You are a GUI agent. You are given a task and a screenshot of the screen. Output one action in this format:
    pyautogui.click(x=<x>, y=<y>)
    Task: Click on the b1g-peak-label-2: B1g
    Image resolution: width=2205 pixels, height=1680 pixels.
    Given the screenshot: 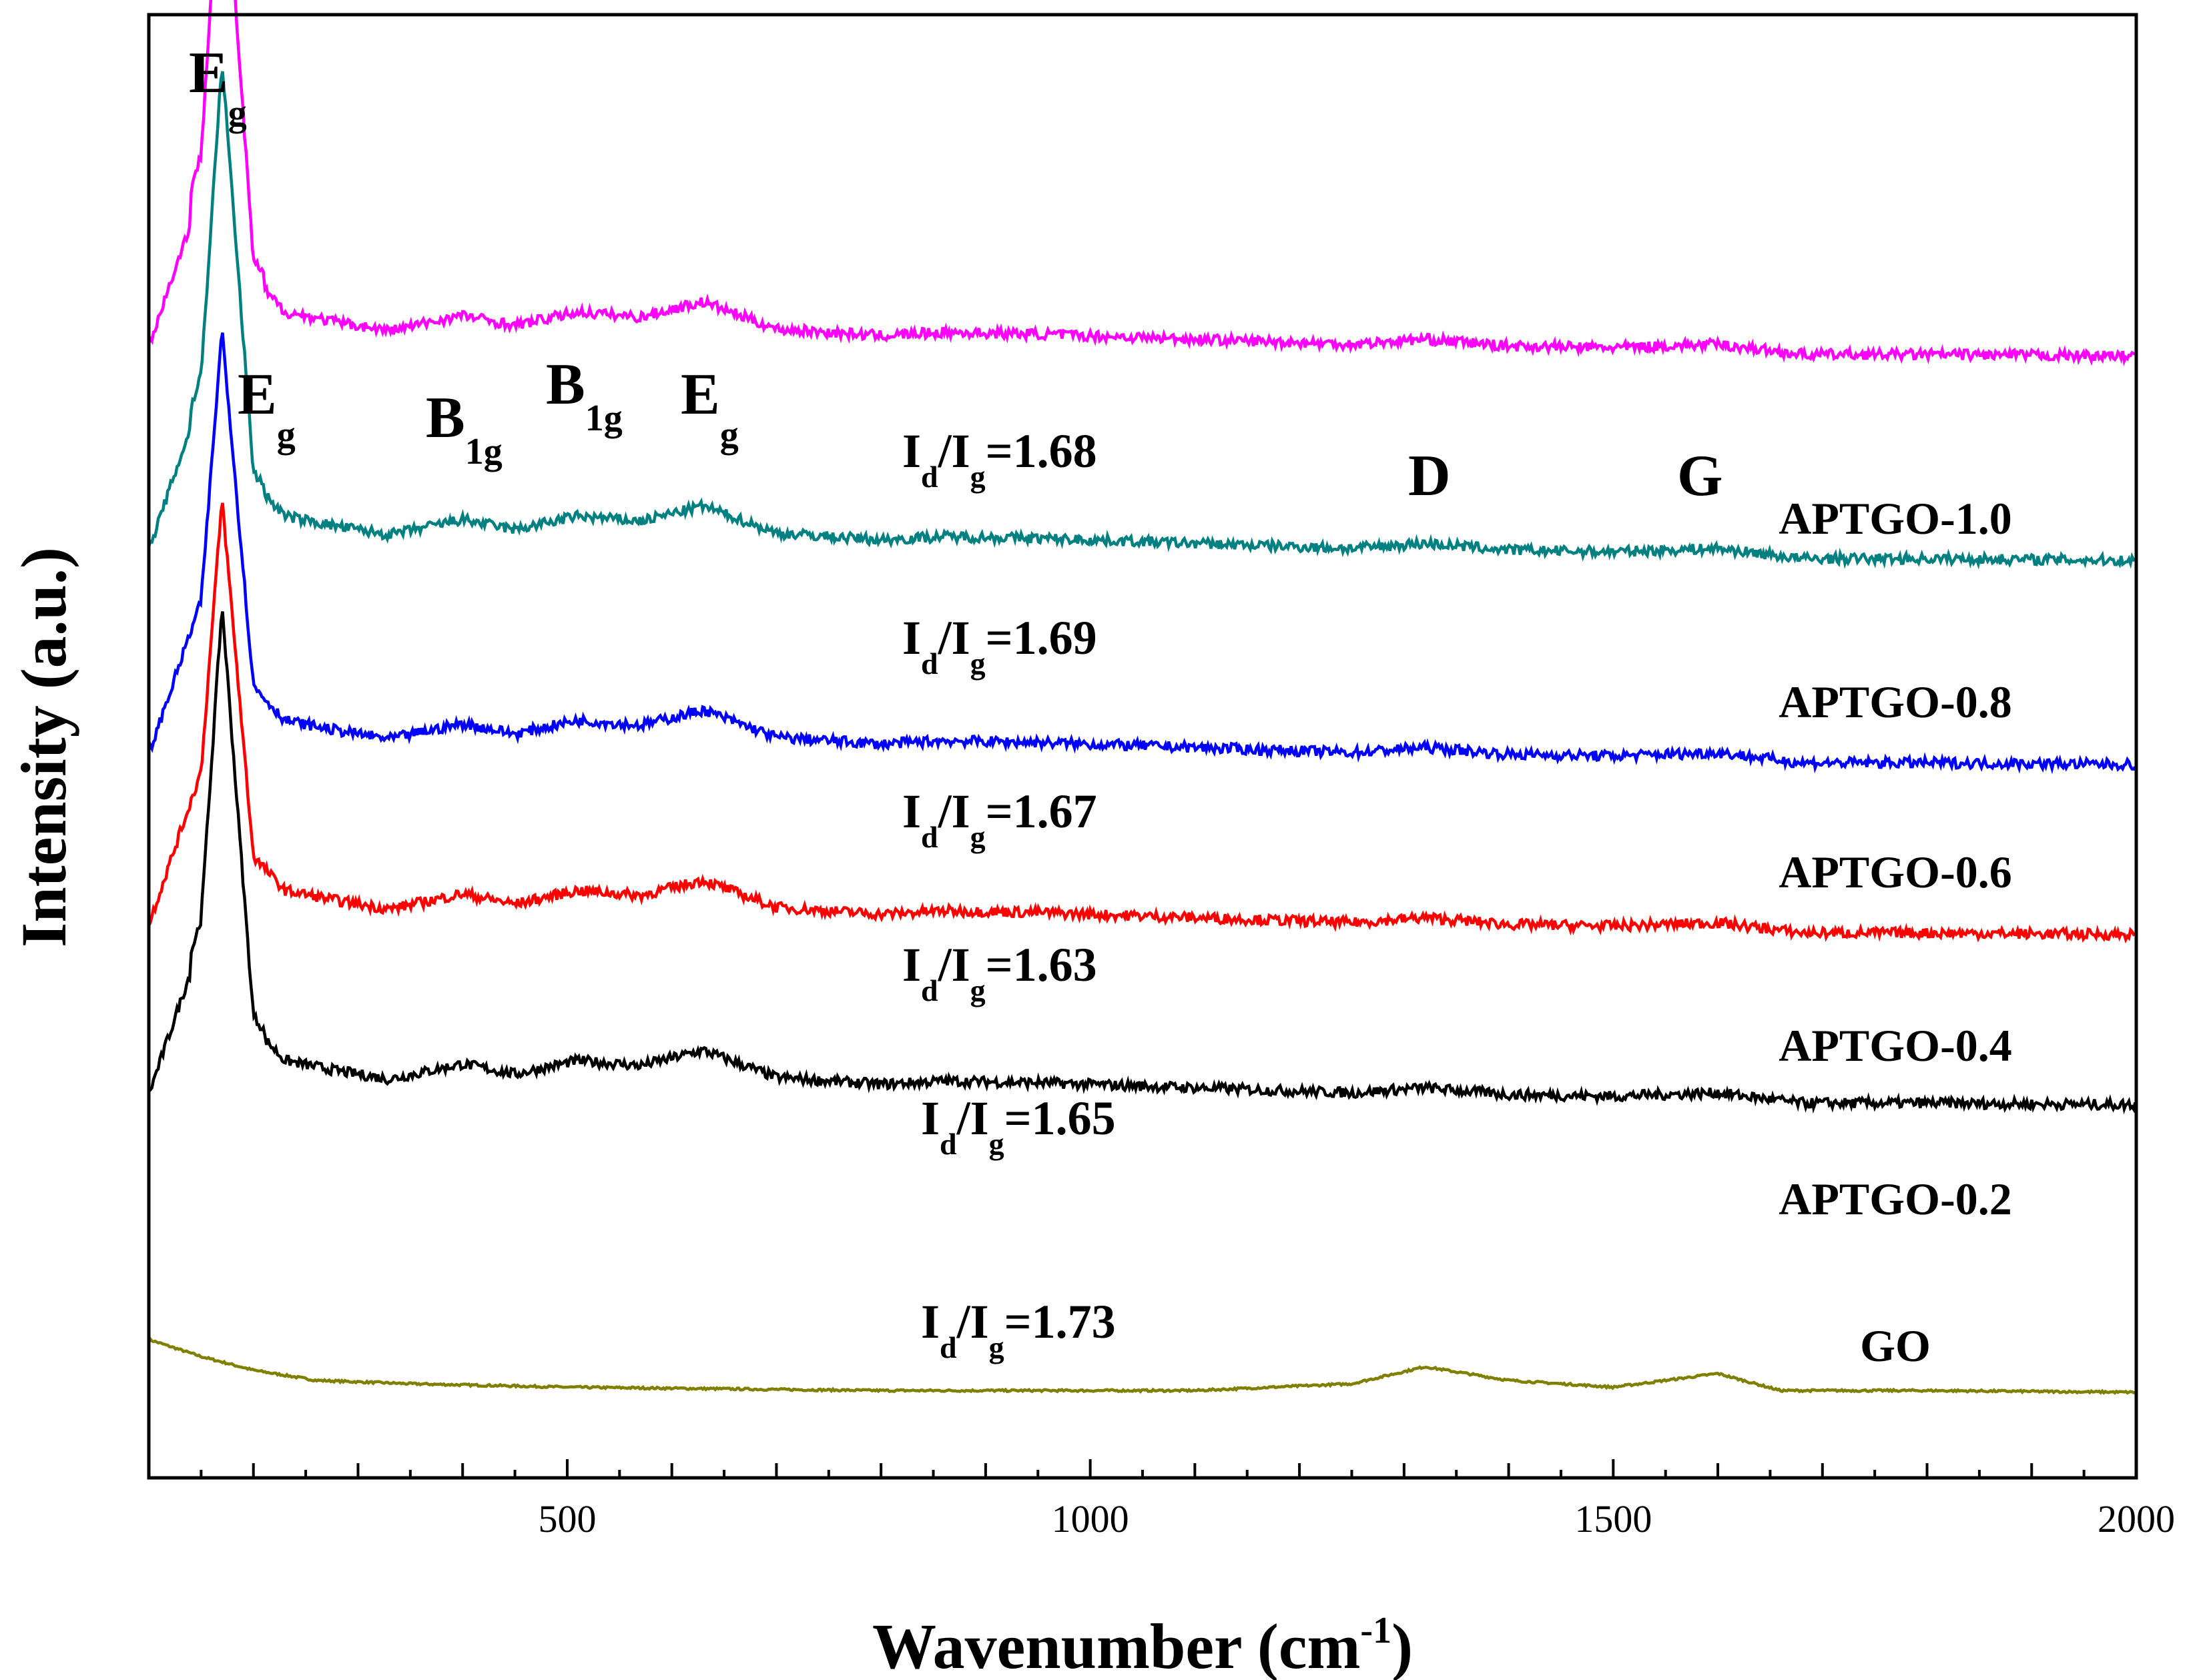 What is the action you would take?
    pyautogui.click(x=584, y=396)
    